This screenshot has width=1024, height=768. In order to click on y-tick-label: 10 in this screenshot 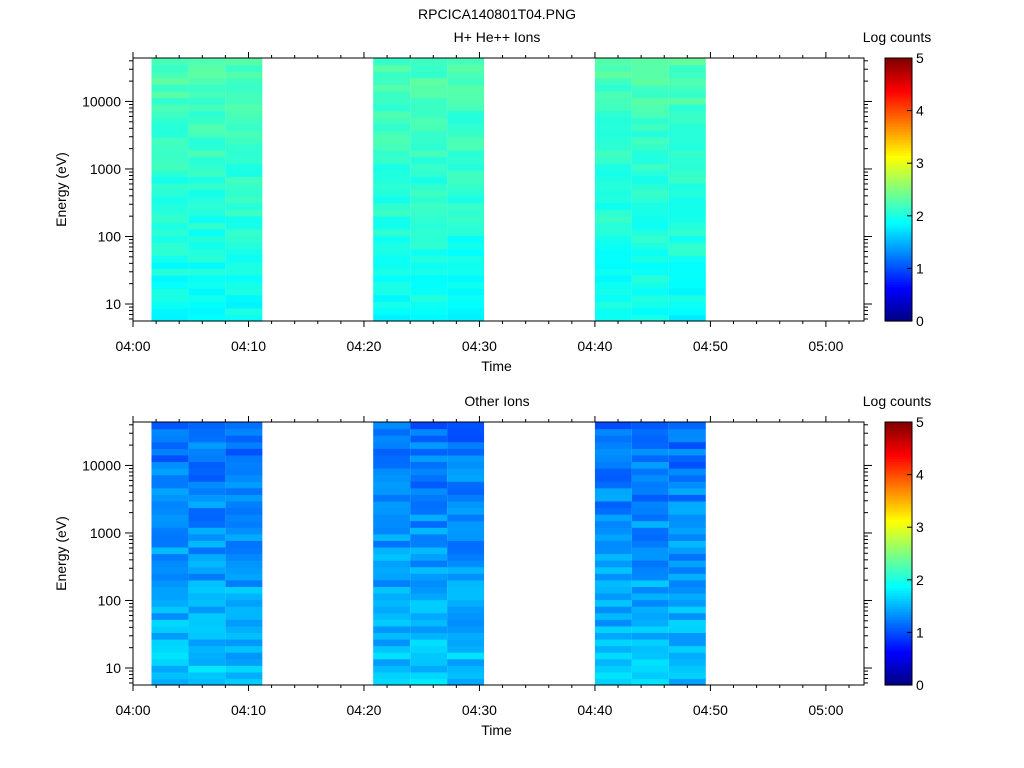, I will do `click(113, 668)`.